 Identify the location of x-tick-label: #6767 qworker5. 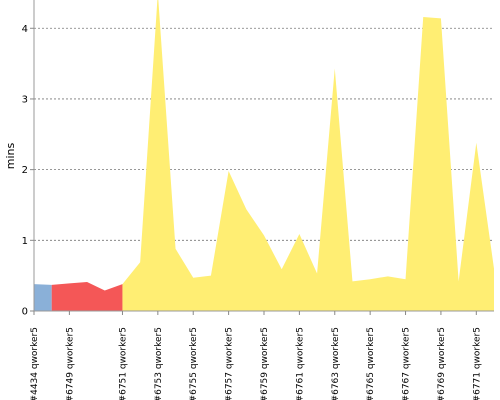
(407, 363).